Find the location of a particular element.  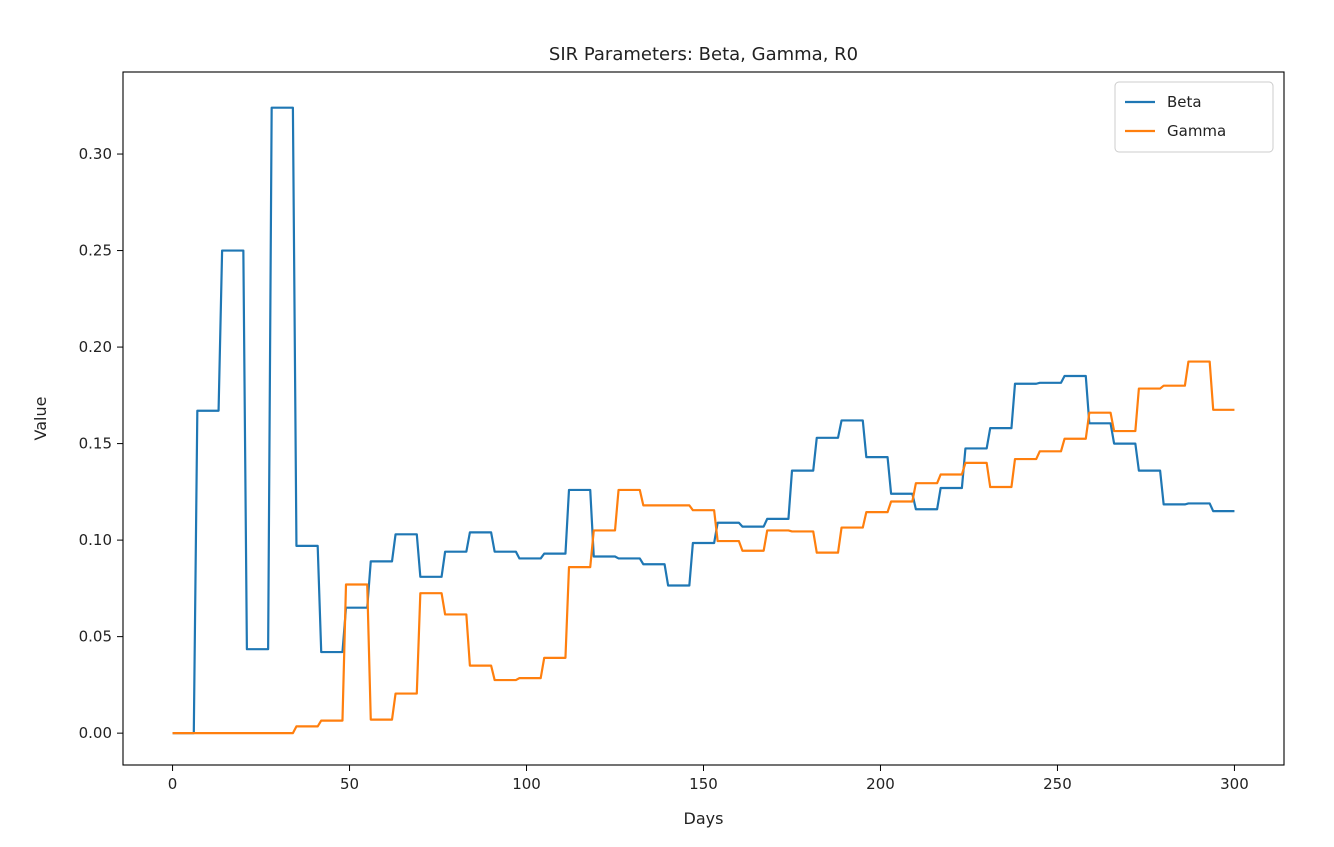

x-tick-label: 300 is located at coordinates (1234, 784).